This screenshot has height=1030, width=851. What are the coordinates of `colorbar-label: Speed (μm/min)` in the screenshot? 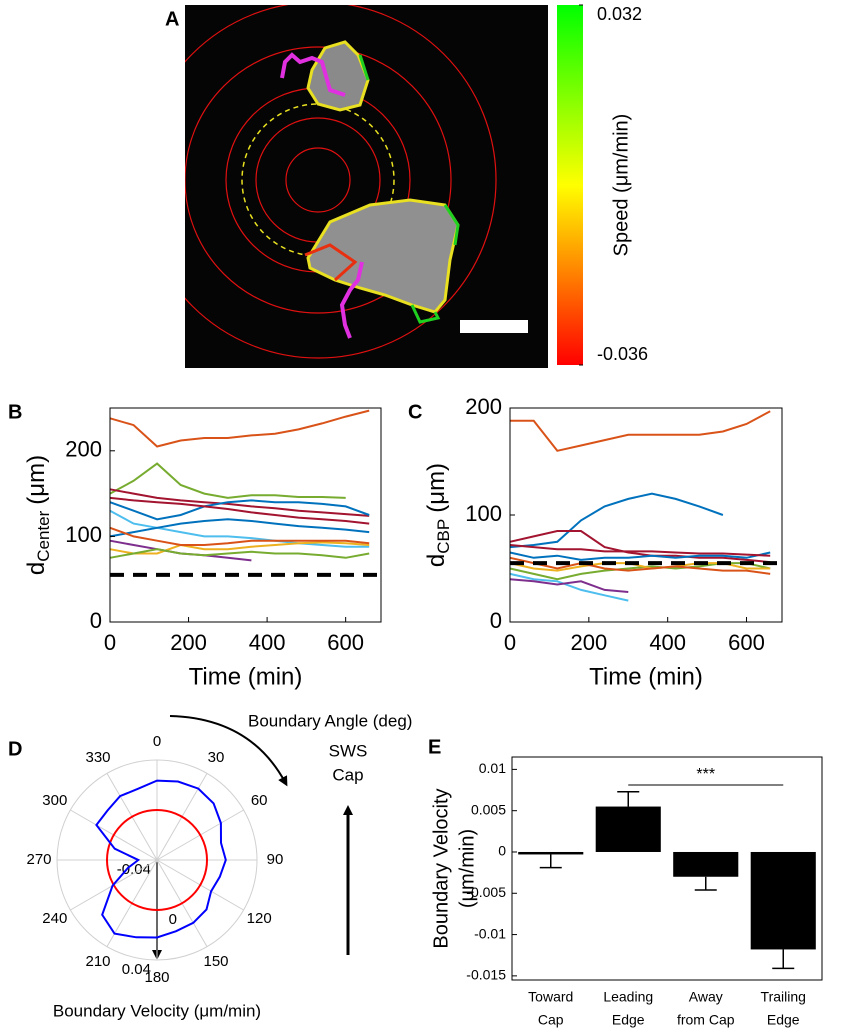 It's located at (621, 185).